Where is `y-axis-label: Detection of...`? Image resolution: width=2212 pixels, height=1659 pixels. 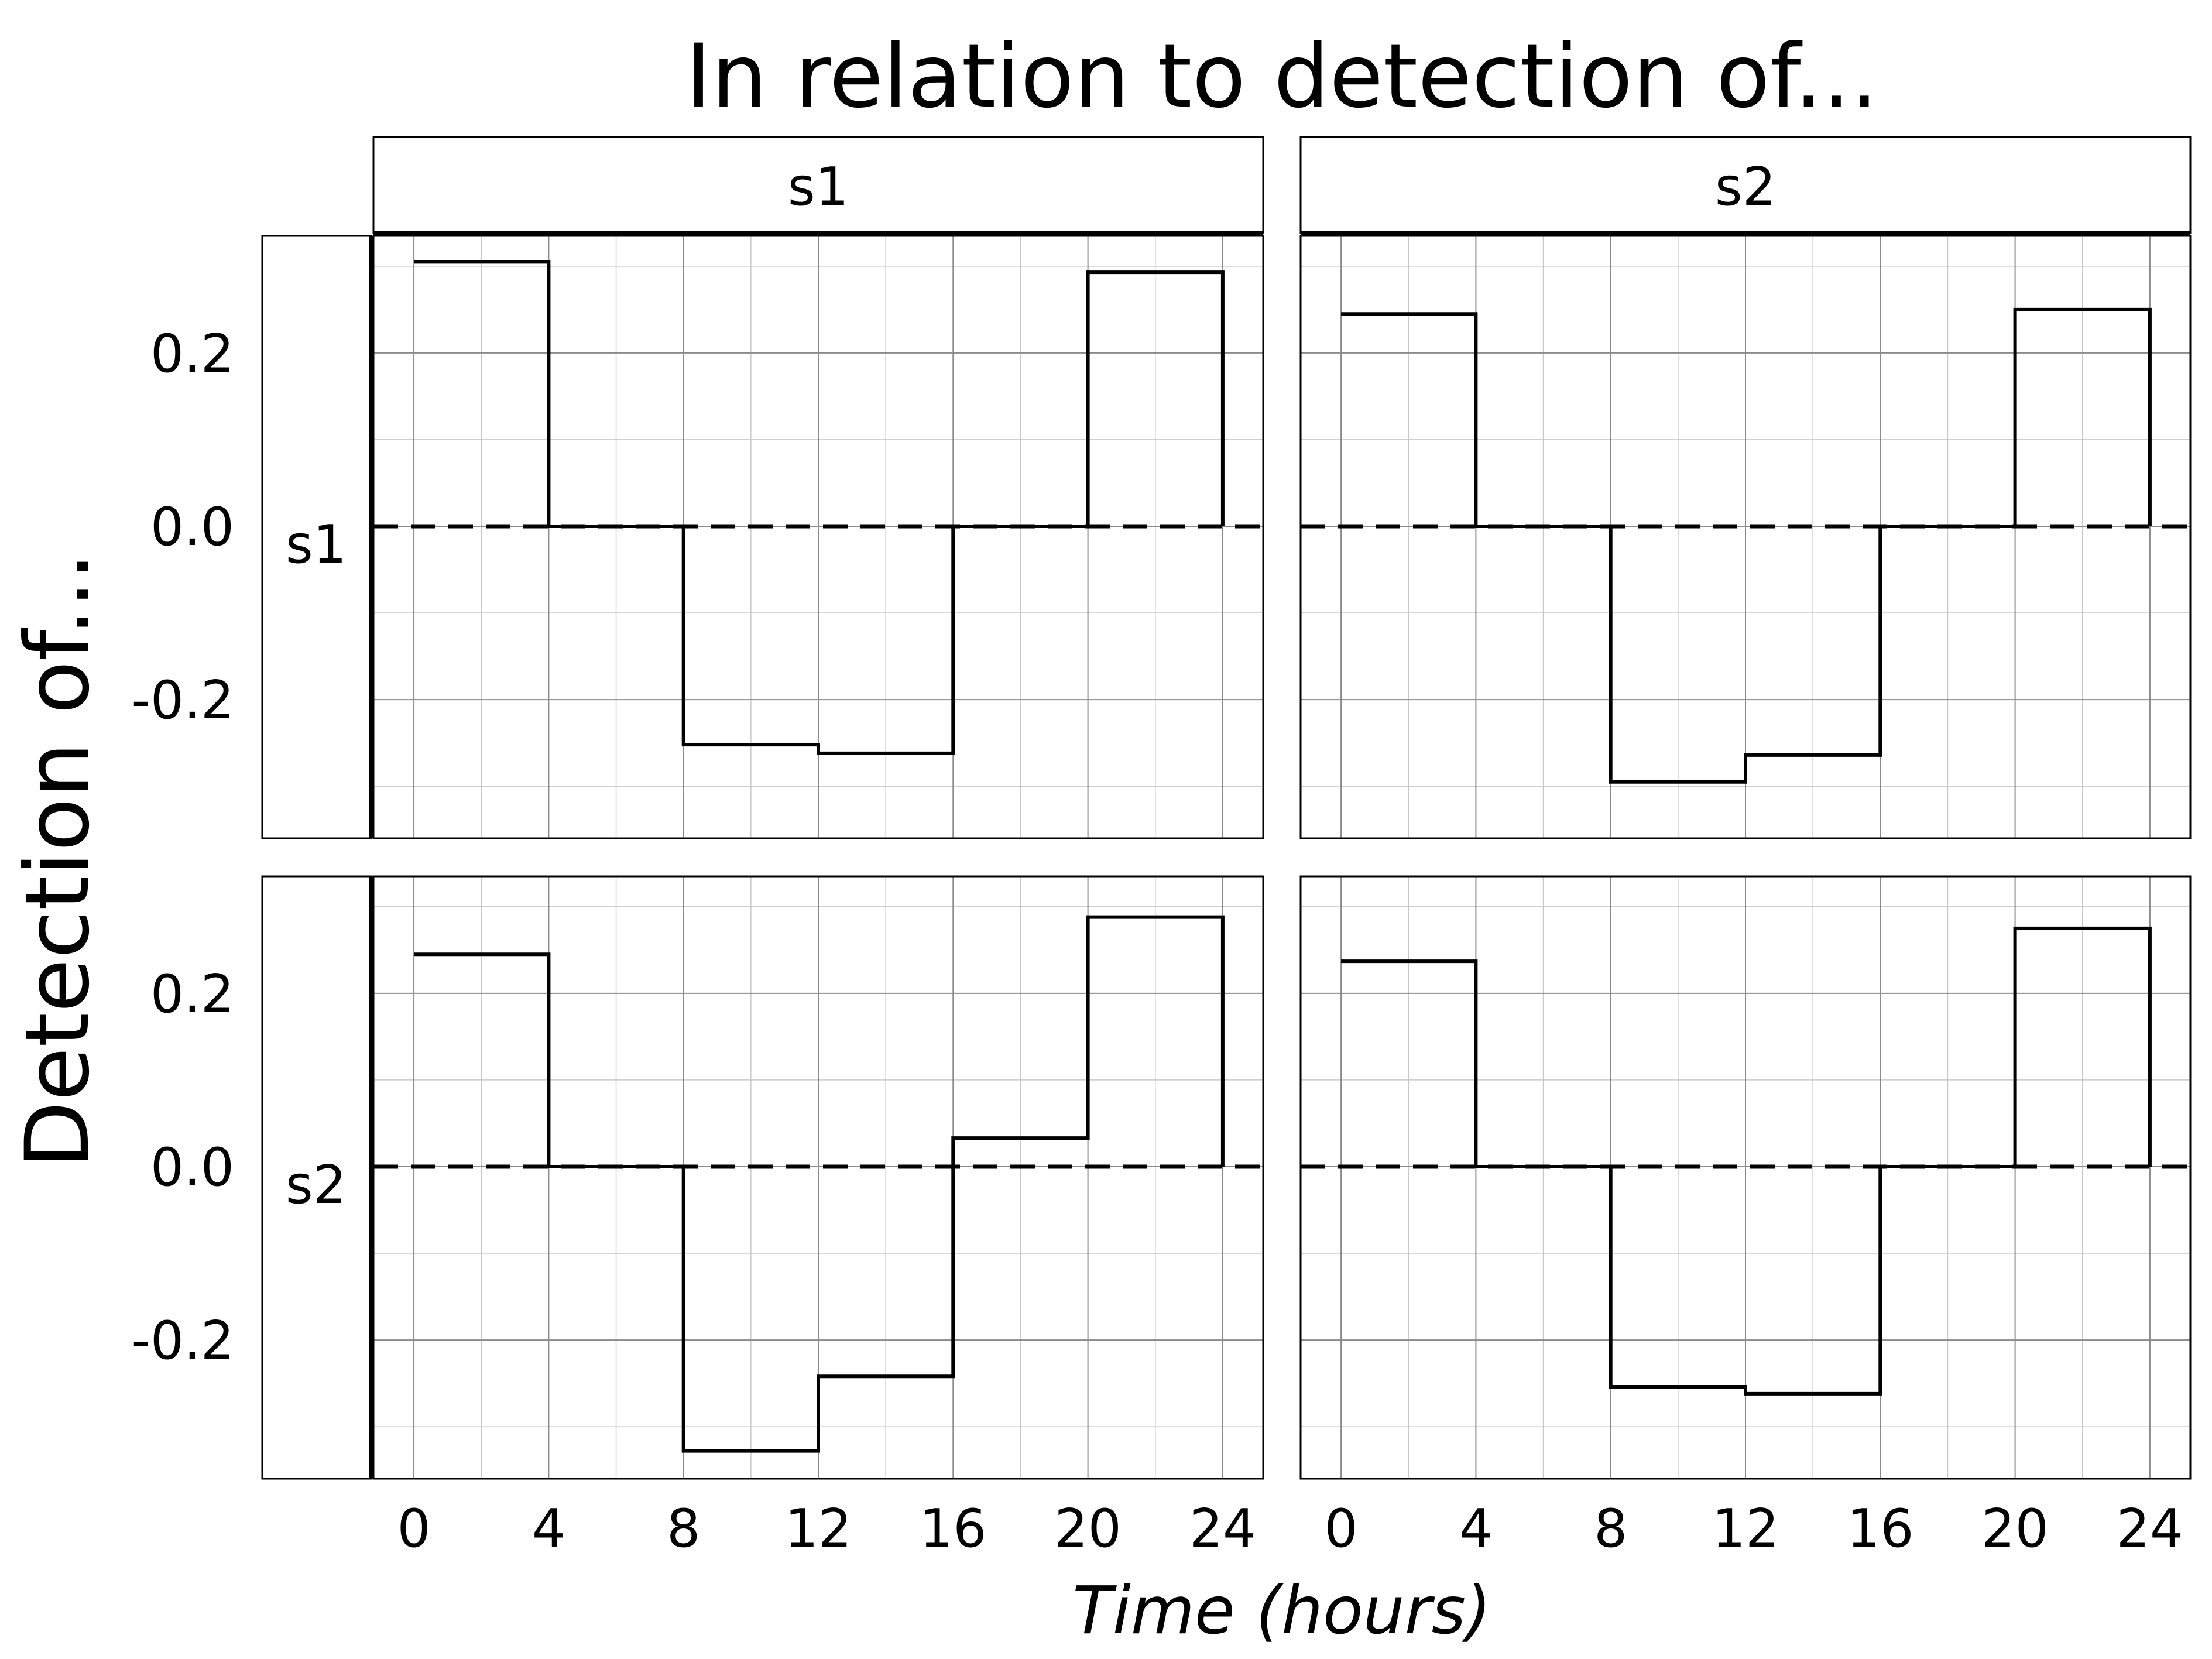 y-axis-label: Detection of... is located at coordinates (58, 860).